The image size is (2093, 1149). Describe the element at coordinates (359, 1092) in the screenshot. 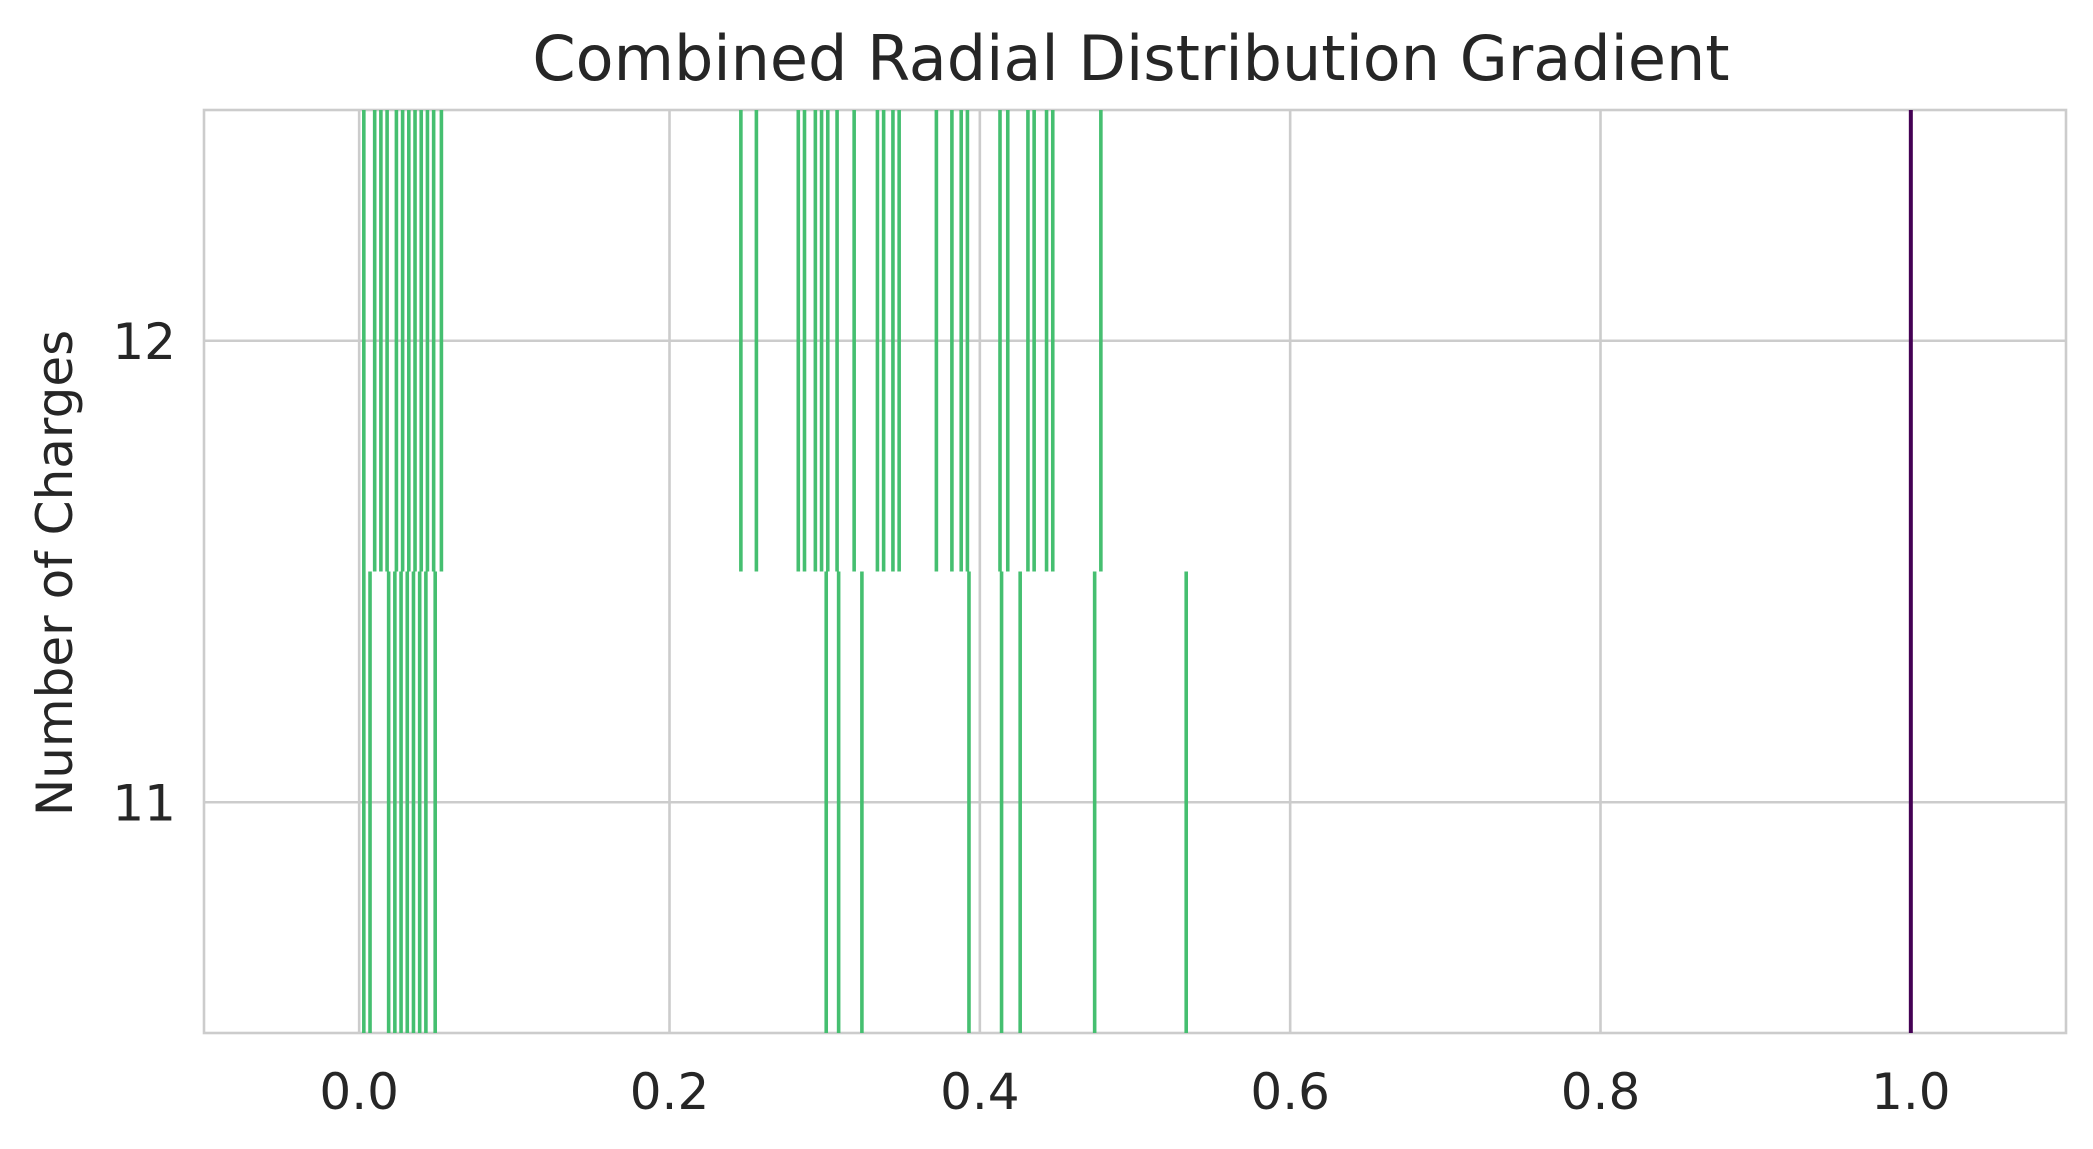

I see `x-tick-label: 0.0` at that location.